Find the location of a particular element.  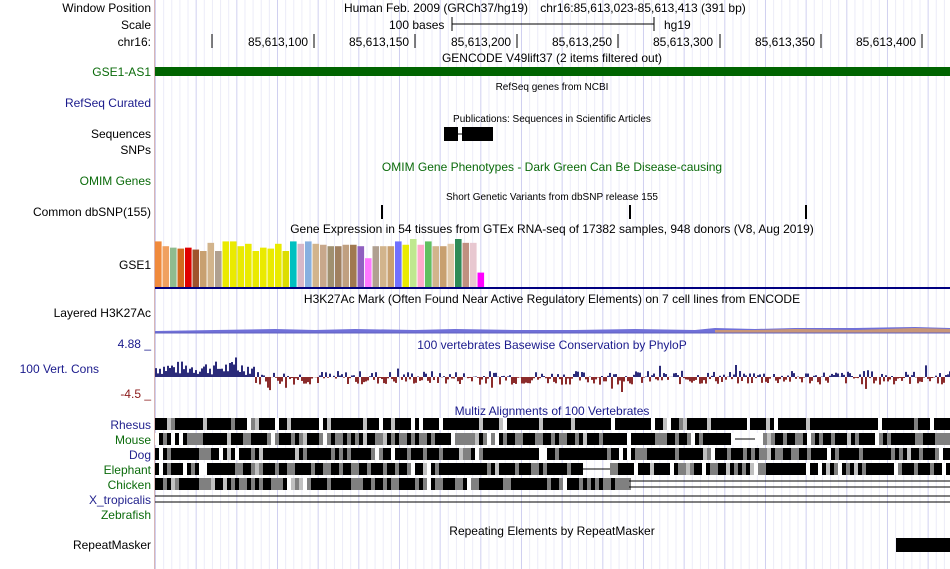

ruler-tick-label: 85,613,350 is located at coordinates (785, 42).